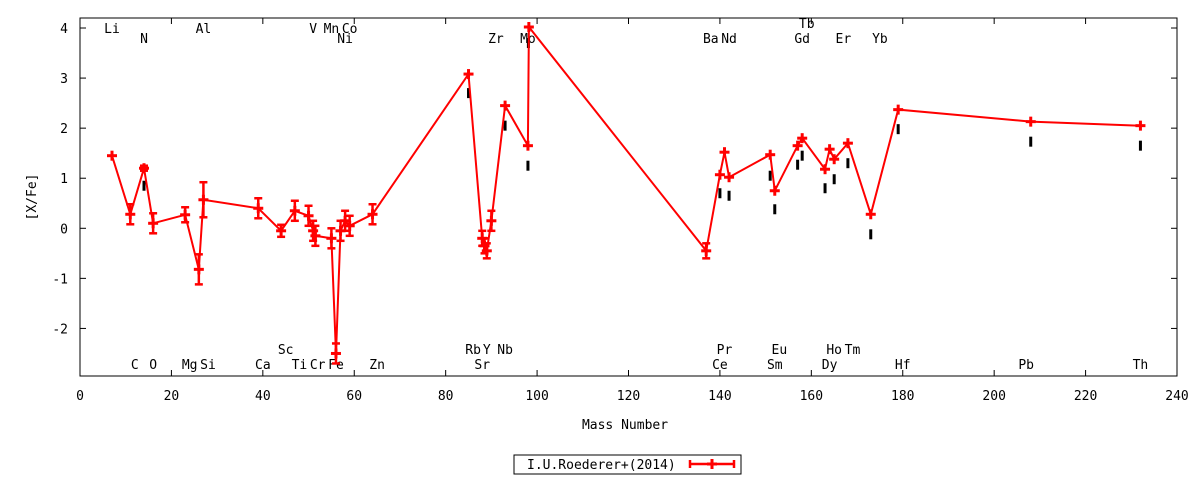 The height and width of the screenshot is (480, 1200). Describe the element at coordinates (1176, 396) in the screenshot. I see `x-tick-label: 240` at that location.